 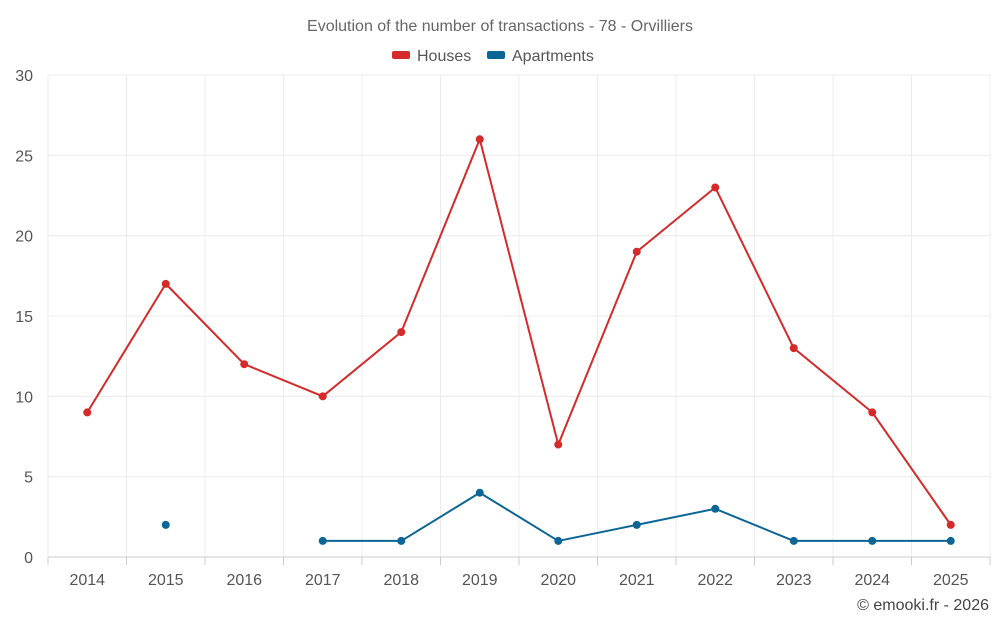 I want to click on y-axis: 0 5 10 15 20 25 30, so click(x=24, y=317).